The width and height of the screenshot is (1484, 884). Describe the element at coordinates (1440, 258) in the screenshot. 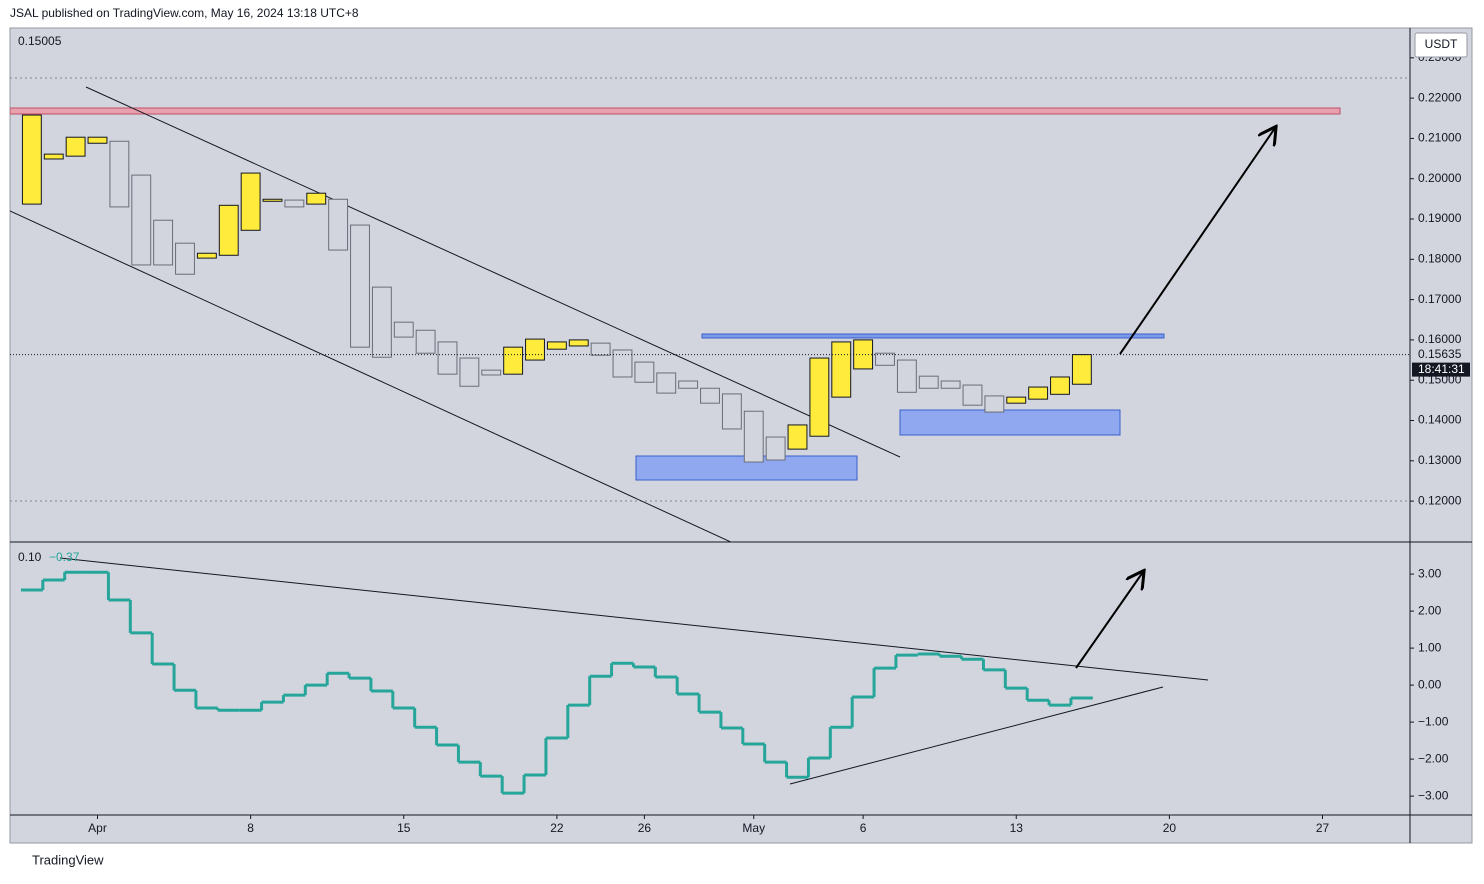

I see `y-tick-label: 0.18000` at that location.